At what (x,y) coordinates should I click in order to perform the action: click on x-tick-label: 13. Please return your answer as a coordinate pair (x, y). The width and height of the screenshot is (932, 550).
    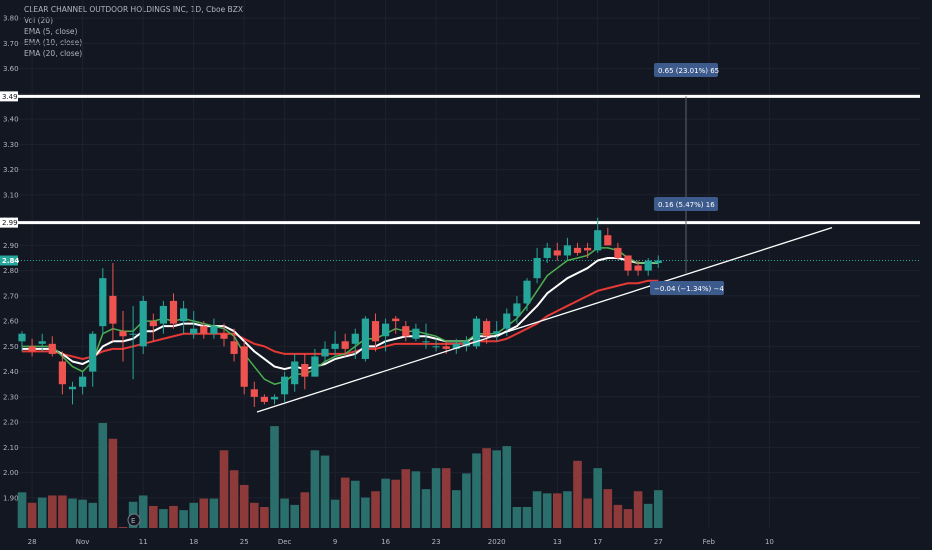
    Looking at the image, I should click on (557, 542).